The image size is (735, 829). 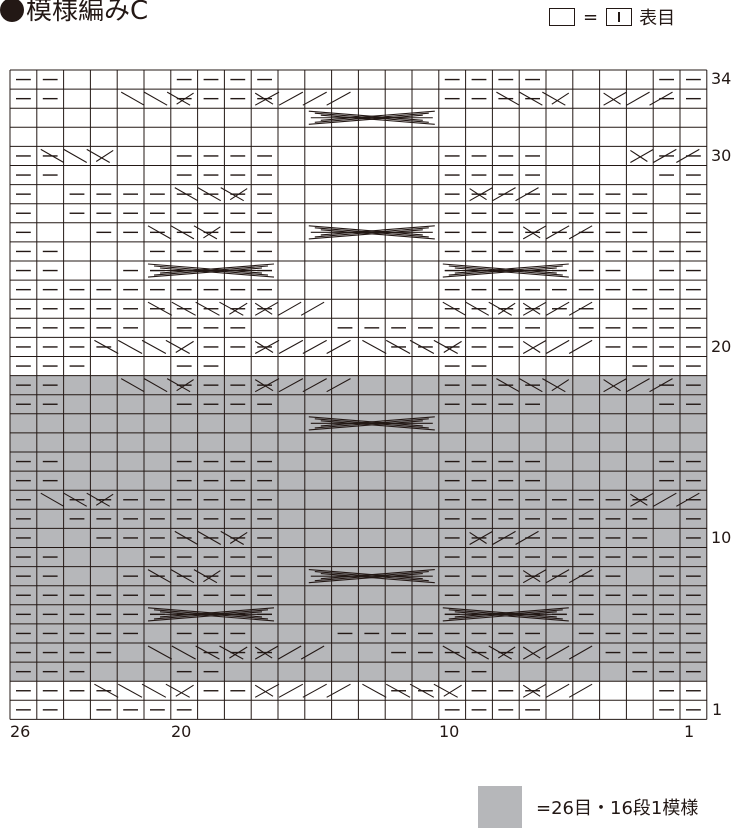 What do you see at coordinates (449, 731) in the screenshot?
I see `col-label-10: 10` at bounding box center [449, 731].